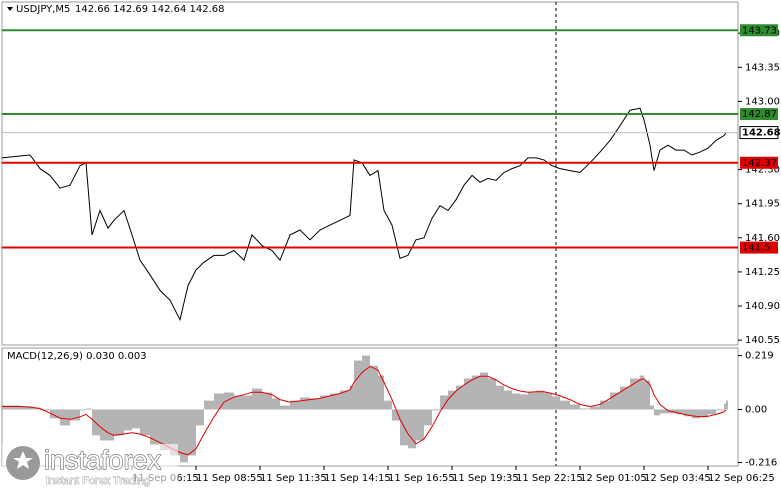  What do you see at coordinates (762, 170) in the screenshot?
I see `y-tick-label: 142.30` at bounding box center [762, 170].